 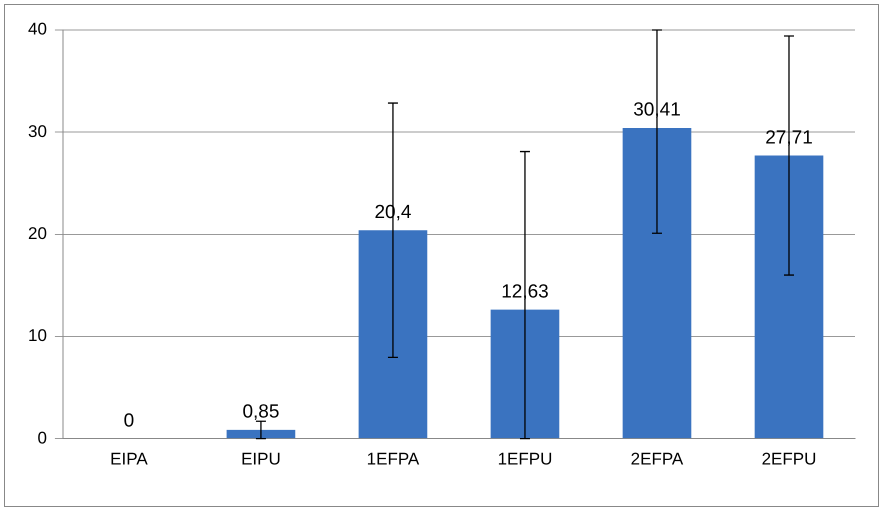 I want to click on y-tick-label: 20, so click(x=37, y=233).